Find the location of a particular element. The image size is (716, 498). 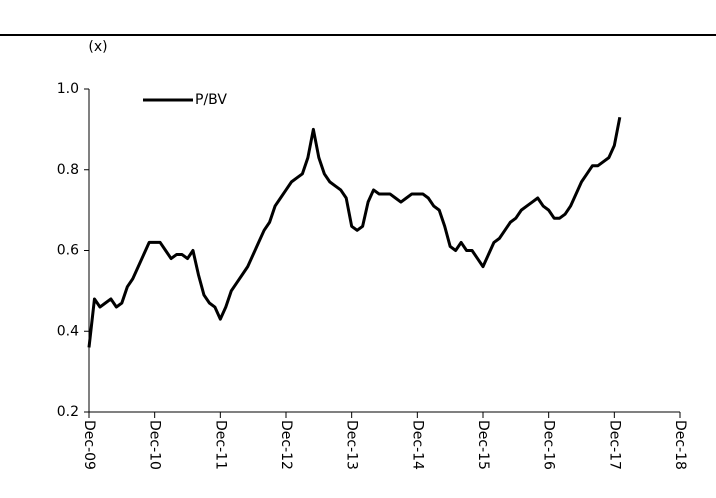

x-tick-label: Dec-18 is located at coordinates (680, 445).